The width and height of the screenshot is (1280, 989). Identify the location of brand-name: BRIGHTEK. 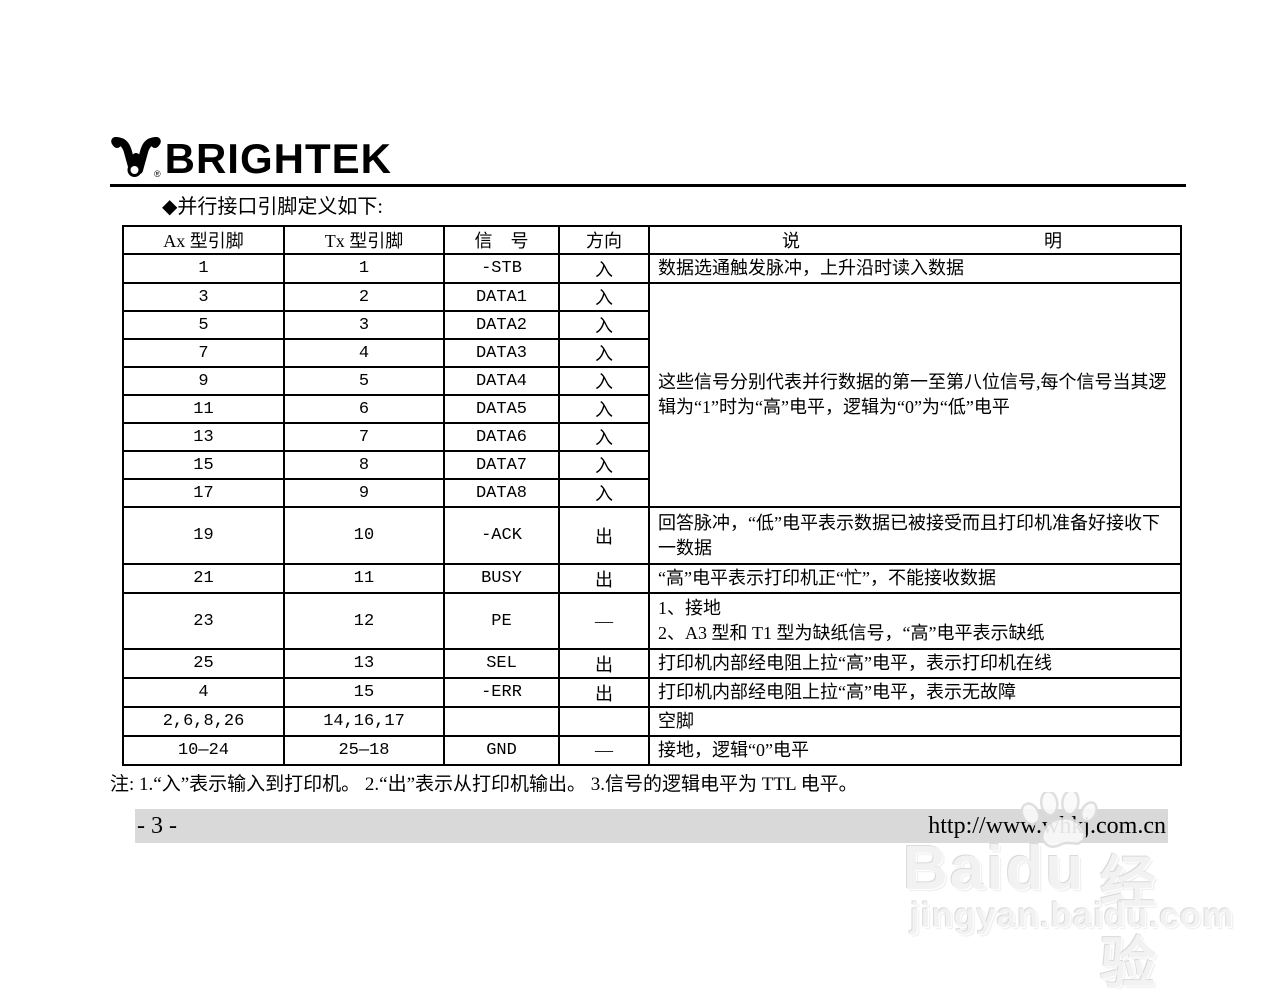
(278, 158).